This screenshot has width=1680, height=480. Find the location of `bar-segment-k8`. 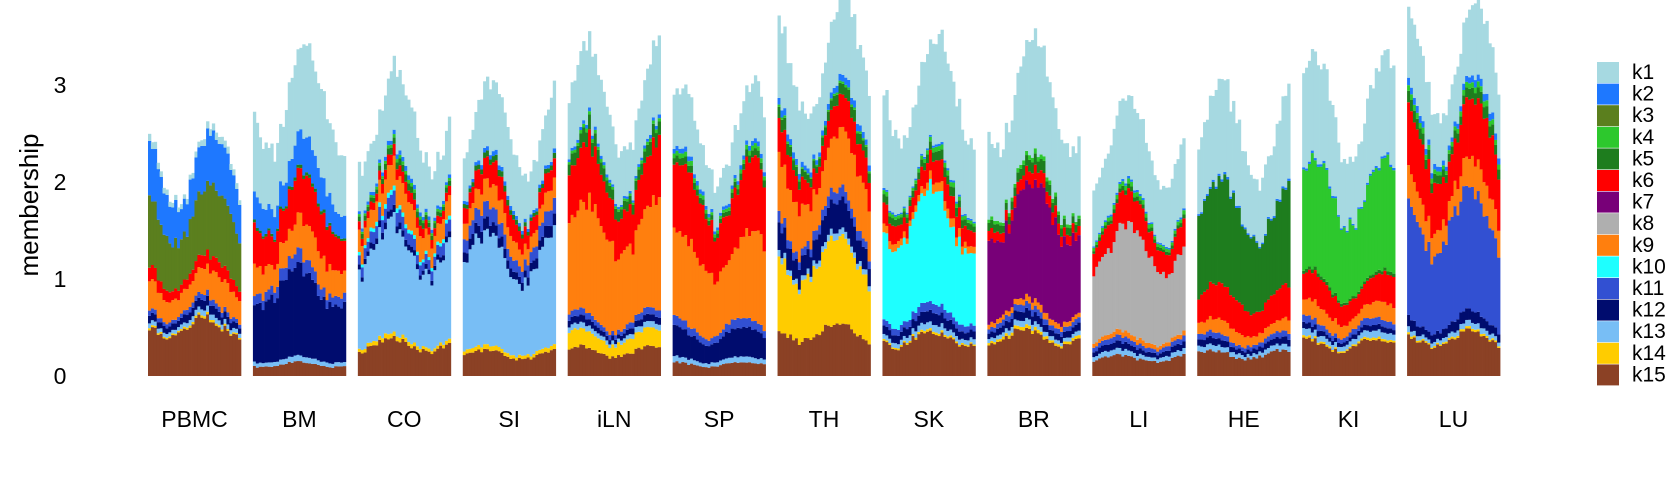

bar-segment-k8 is located at coordinates (1172, 305).